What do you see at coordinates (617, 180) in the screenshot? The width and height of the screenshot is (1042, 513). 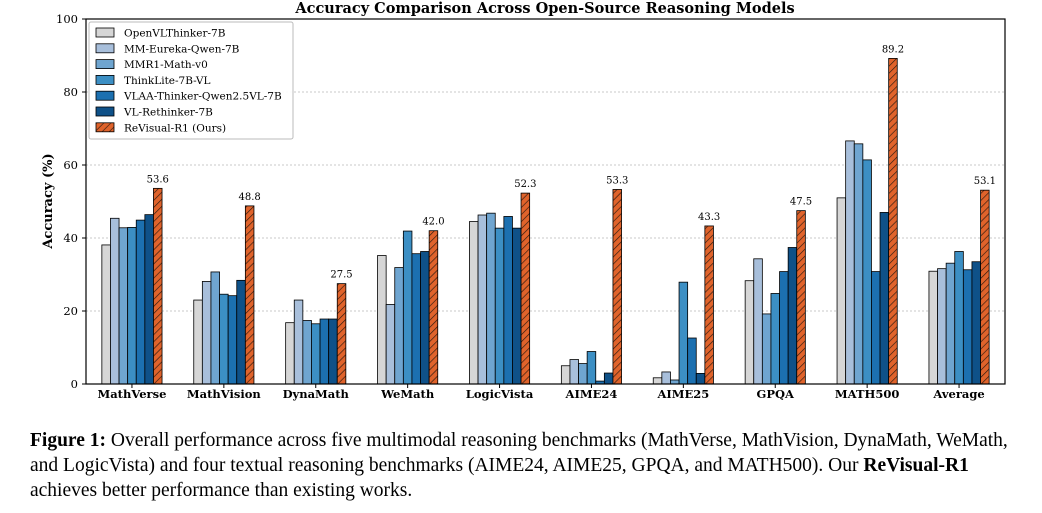 I see `data-label: 53.3` at bounding box center [617, 180].